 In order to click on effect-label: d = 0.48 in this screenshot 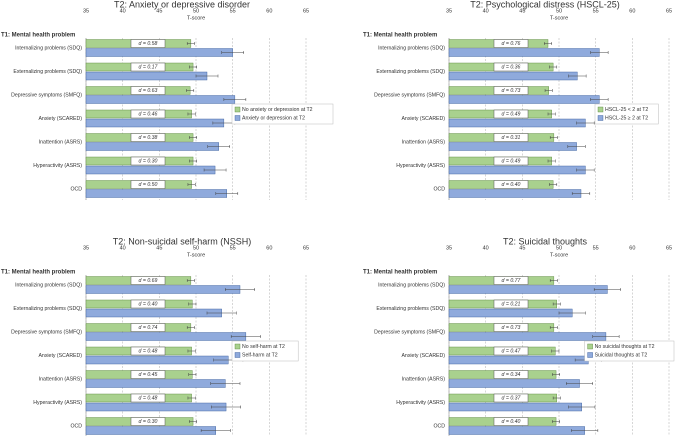, I will do `click(148, 352)`.